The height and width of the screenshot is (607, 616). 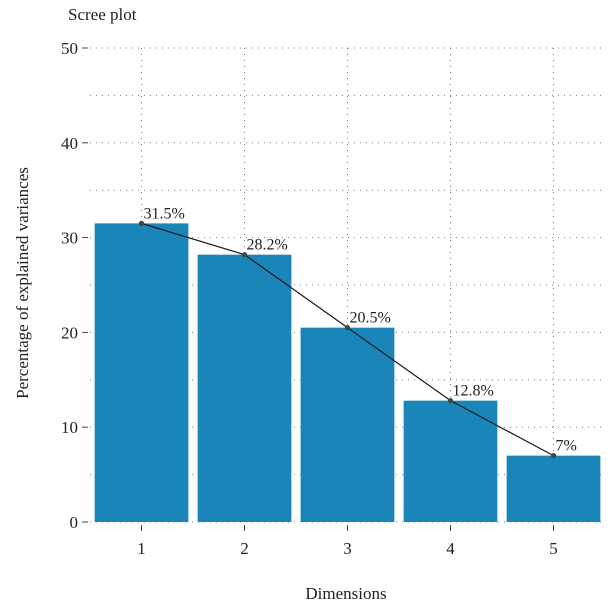 What do you see at coordinates (473, 391) in the screenshot?
I see `data-label-4: 12.8%` at bounding box center [473, 391].